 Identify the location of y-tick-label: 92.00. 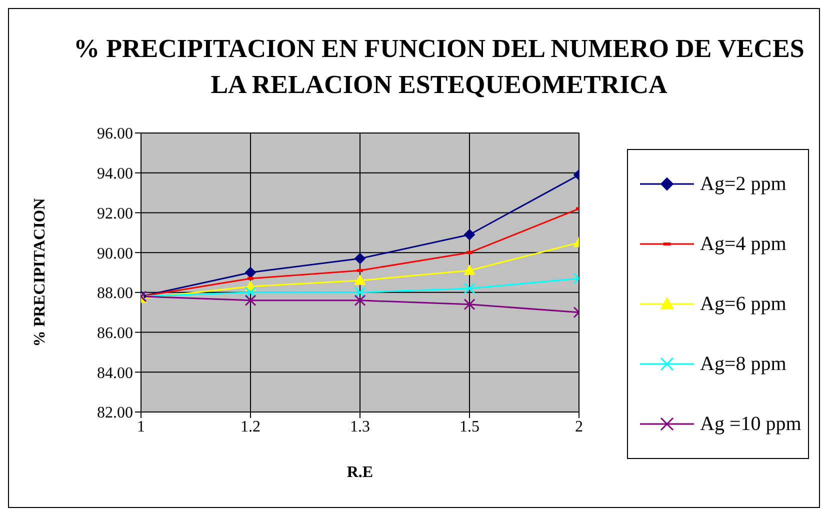
(115, 213).